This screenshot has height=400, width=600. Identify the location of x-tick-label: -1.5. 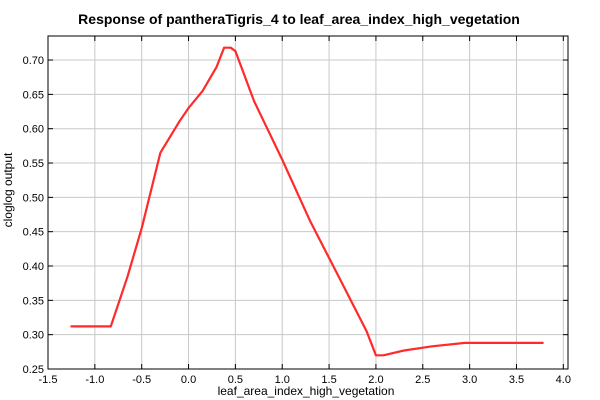
(48, 380).